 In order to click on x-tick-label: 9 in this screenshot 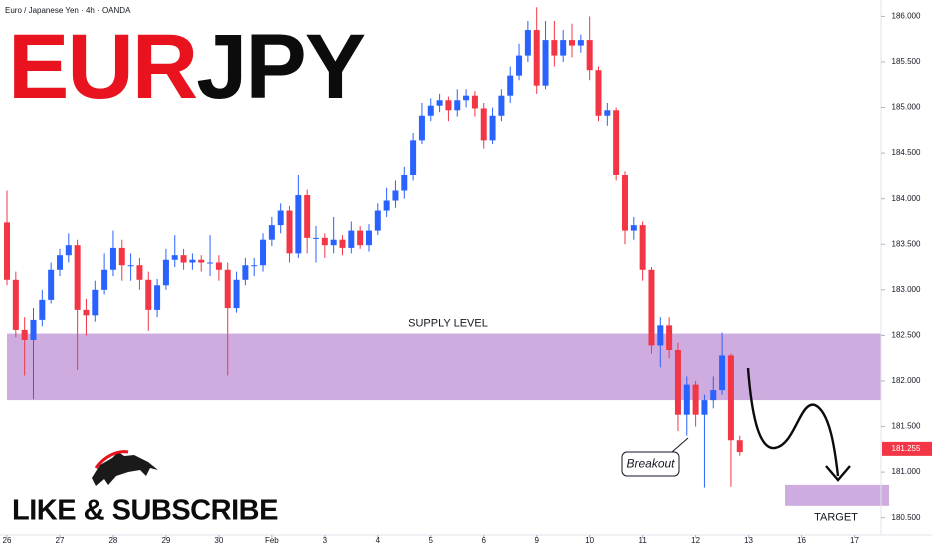, I will do `click(536, 540)`.